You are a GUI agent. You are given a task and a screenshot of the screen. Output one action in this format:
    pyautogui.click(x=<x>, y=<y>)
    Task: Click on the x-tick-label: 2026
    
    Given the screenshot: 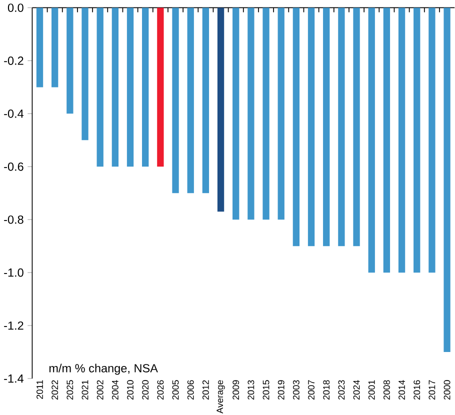 What is the action you would take?
    pyautogui.click(x=160, y=390)
    